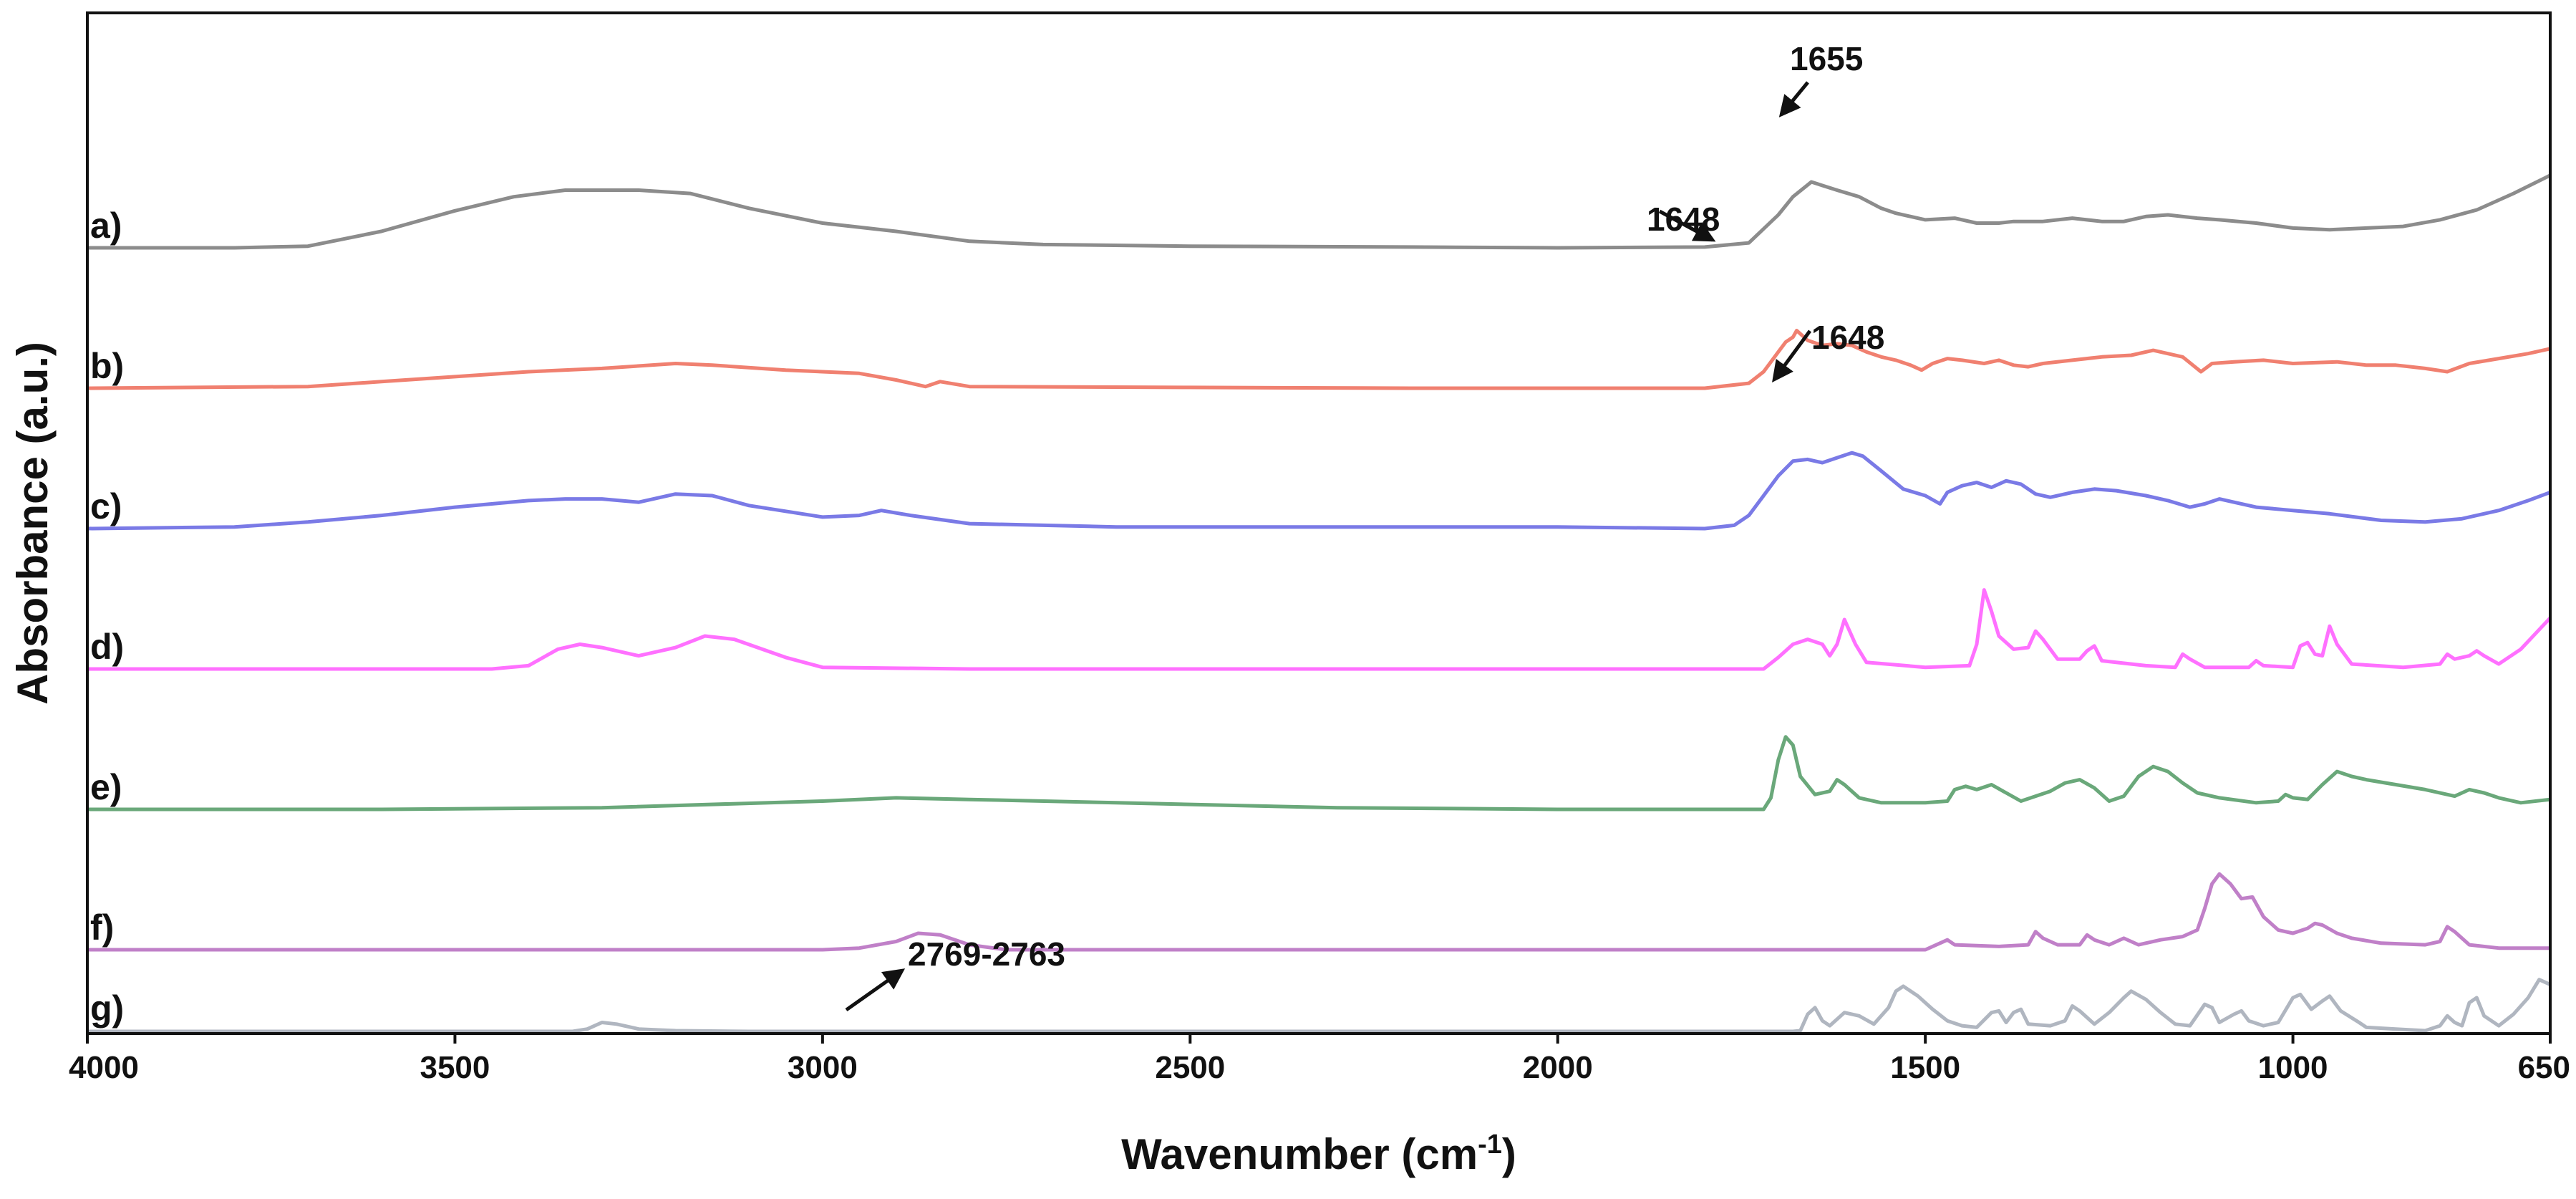 This screenshot has width=2576, height=1199. What do you see at coordinates (106, 787) in the screenshot?
I see `series-label-e: e)` at bounding box center [106, 787].